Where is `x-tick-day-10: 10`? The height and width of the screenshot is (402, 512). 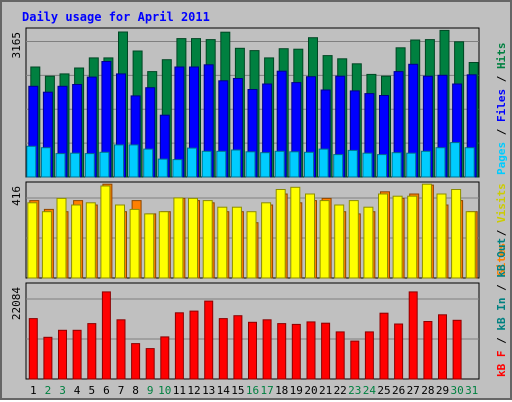 x-tick-day-10: 10 is located at coordinates (164, 390).